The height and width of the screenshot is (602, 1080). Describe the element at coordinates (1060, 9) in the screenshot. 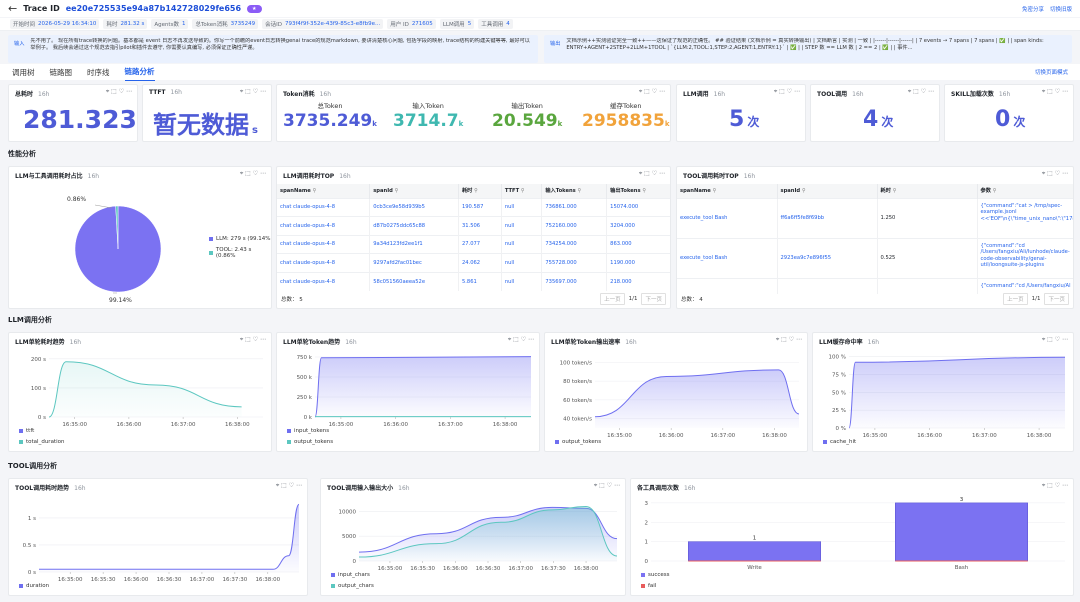

I see `switch-old-version-link: 切换旧版` at that location.